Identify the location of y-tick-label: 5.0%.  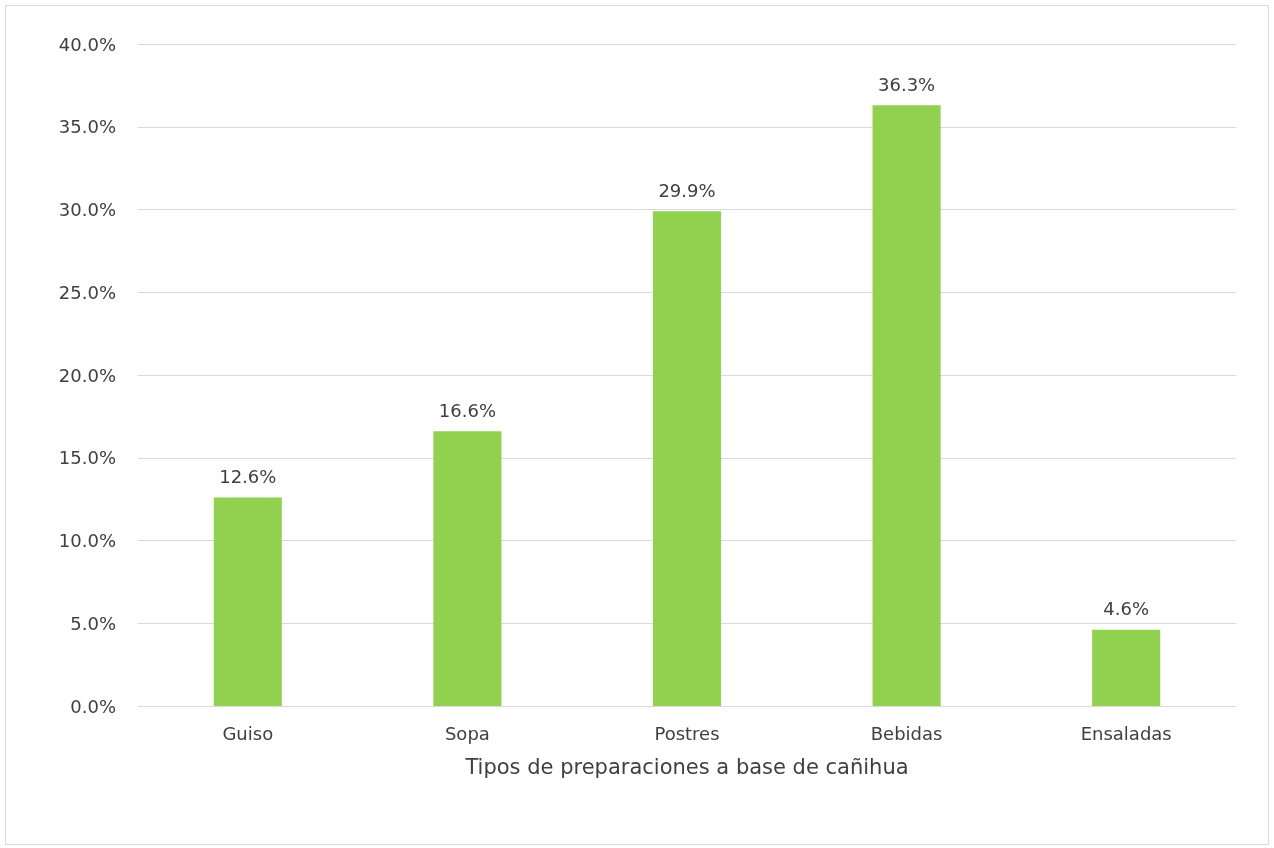
(93, 623).